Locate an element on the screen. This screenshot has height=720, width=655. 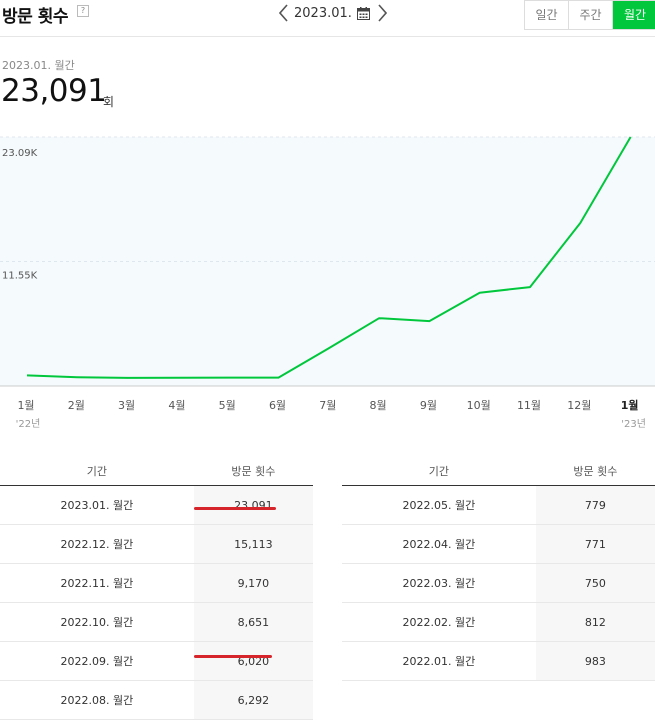
year-label: '23년 is located at coordinates (633, 424).